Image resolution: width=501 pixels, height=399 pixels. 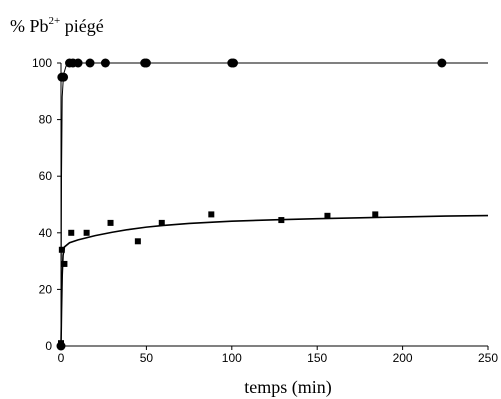 What do you see at coordinates (55, 21) in the screenshot?
I see `y-axis-label-superscript: 2+` at bounding box center [55, 21].